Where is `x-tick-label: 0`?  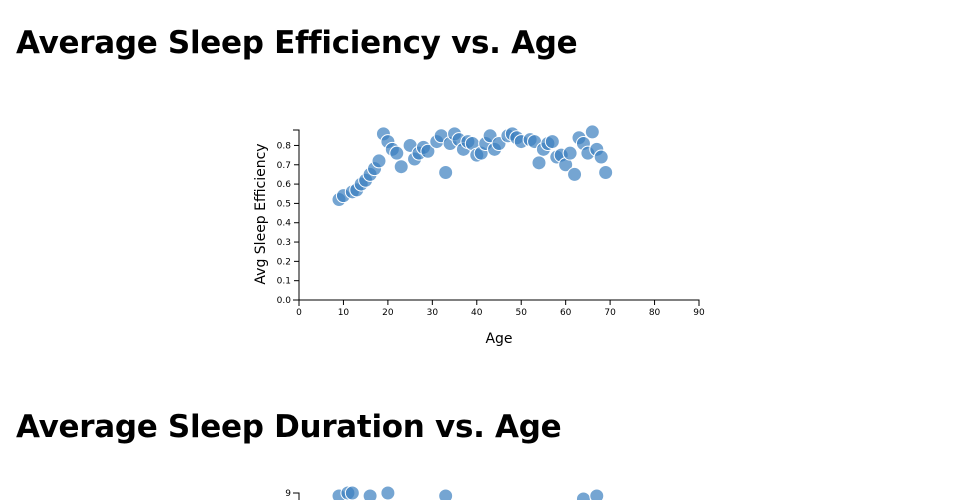
x-tick-label: 0 is located at coordinates (299, 313).